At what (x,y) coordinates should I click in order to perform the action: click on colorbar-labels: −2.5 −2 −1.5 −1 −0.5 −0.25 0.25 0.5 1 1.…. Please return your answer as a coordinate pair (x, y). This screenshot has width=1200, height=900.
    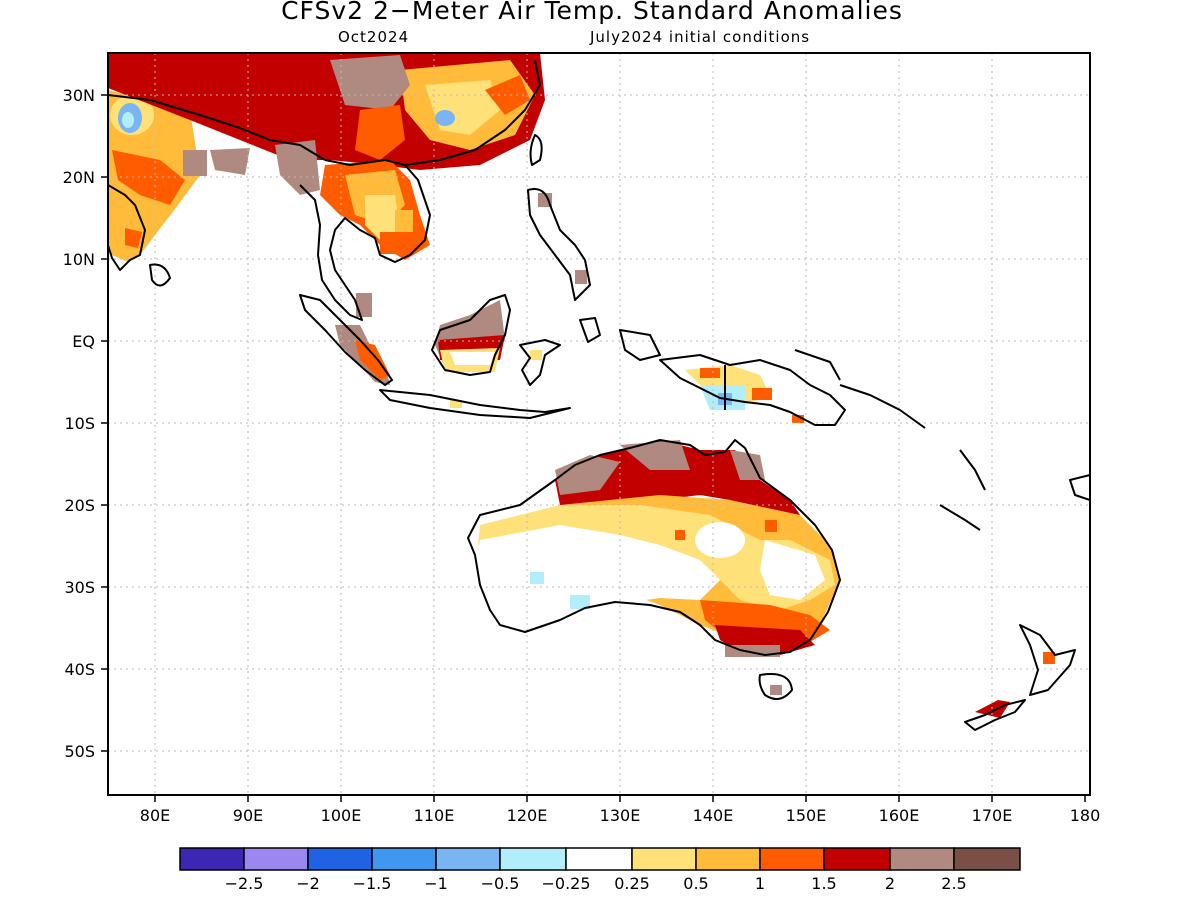
    Looking at the image, I should click on (596, 883).